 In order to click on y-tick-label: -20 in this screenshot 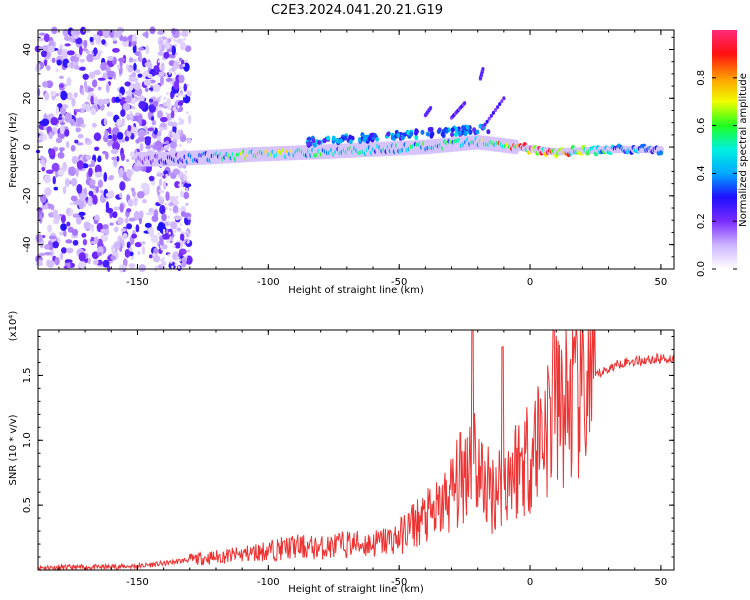, I will do `click(27, 196)`.